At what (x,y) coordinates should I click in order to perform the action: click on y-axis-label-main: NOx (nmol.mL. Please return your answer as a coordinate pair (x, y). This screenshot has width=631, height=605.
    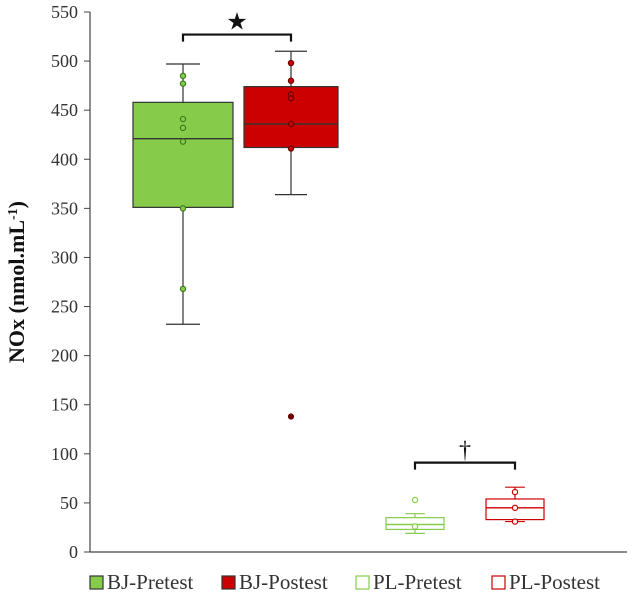
    Looking at the image, I should click on (16, 291).